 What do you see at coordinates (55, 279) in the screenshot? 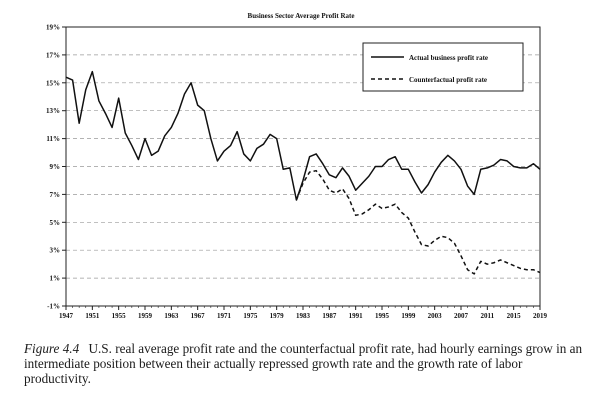
I see `y-tick-label: 1%` at bounding box center [55, 279].